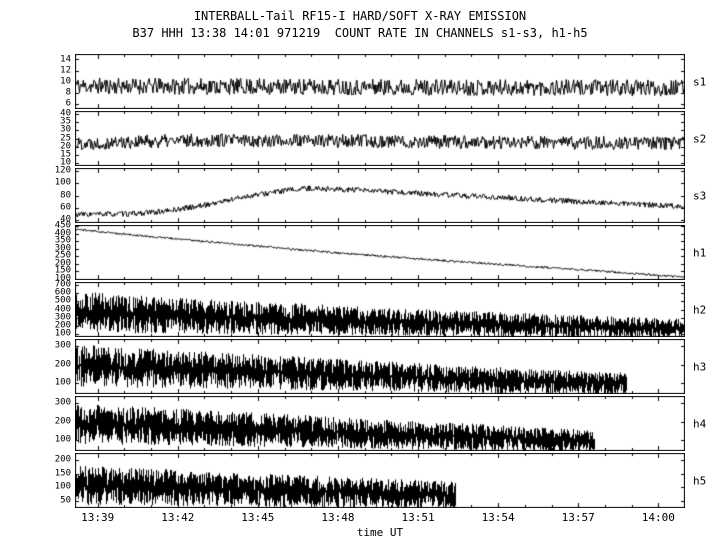 The width and height of the screenshot is (720, 550). What do you see at coordinates (65, 70) in the screenshot?
I see `y-tick-label-s1-12: 12` at bounding box center [65, 70].